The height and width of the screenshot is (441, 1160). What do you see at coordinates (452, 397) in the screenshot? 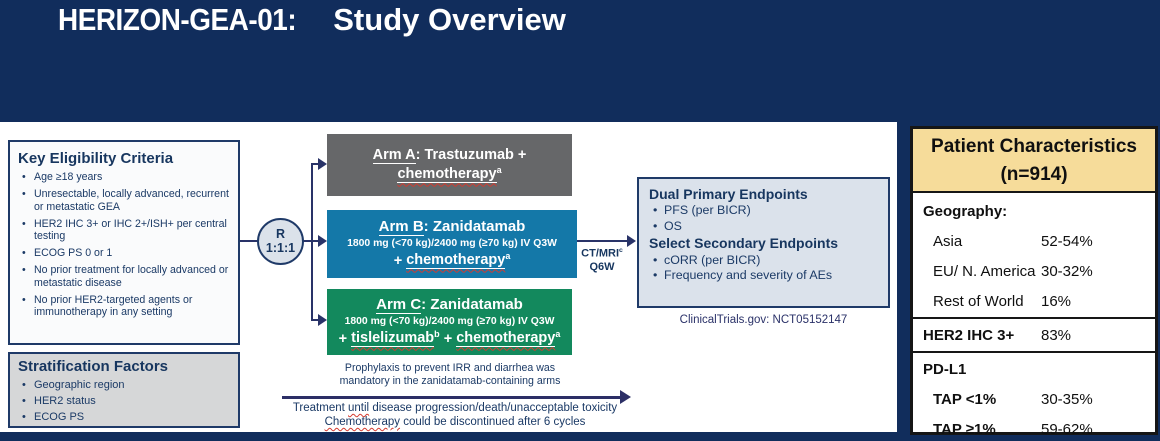
I see `treatment-duration-arrow` at bounding box center [452, 397].